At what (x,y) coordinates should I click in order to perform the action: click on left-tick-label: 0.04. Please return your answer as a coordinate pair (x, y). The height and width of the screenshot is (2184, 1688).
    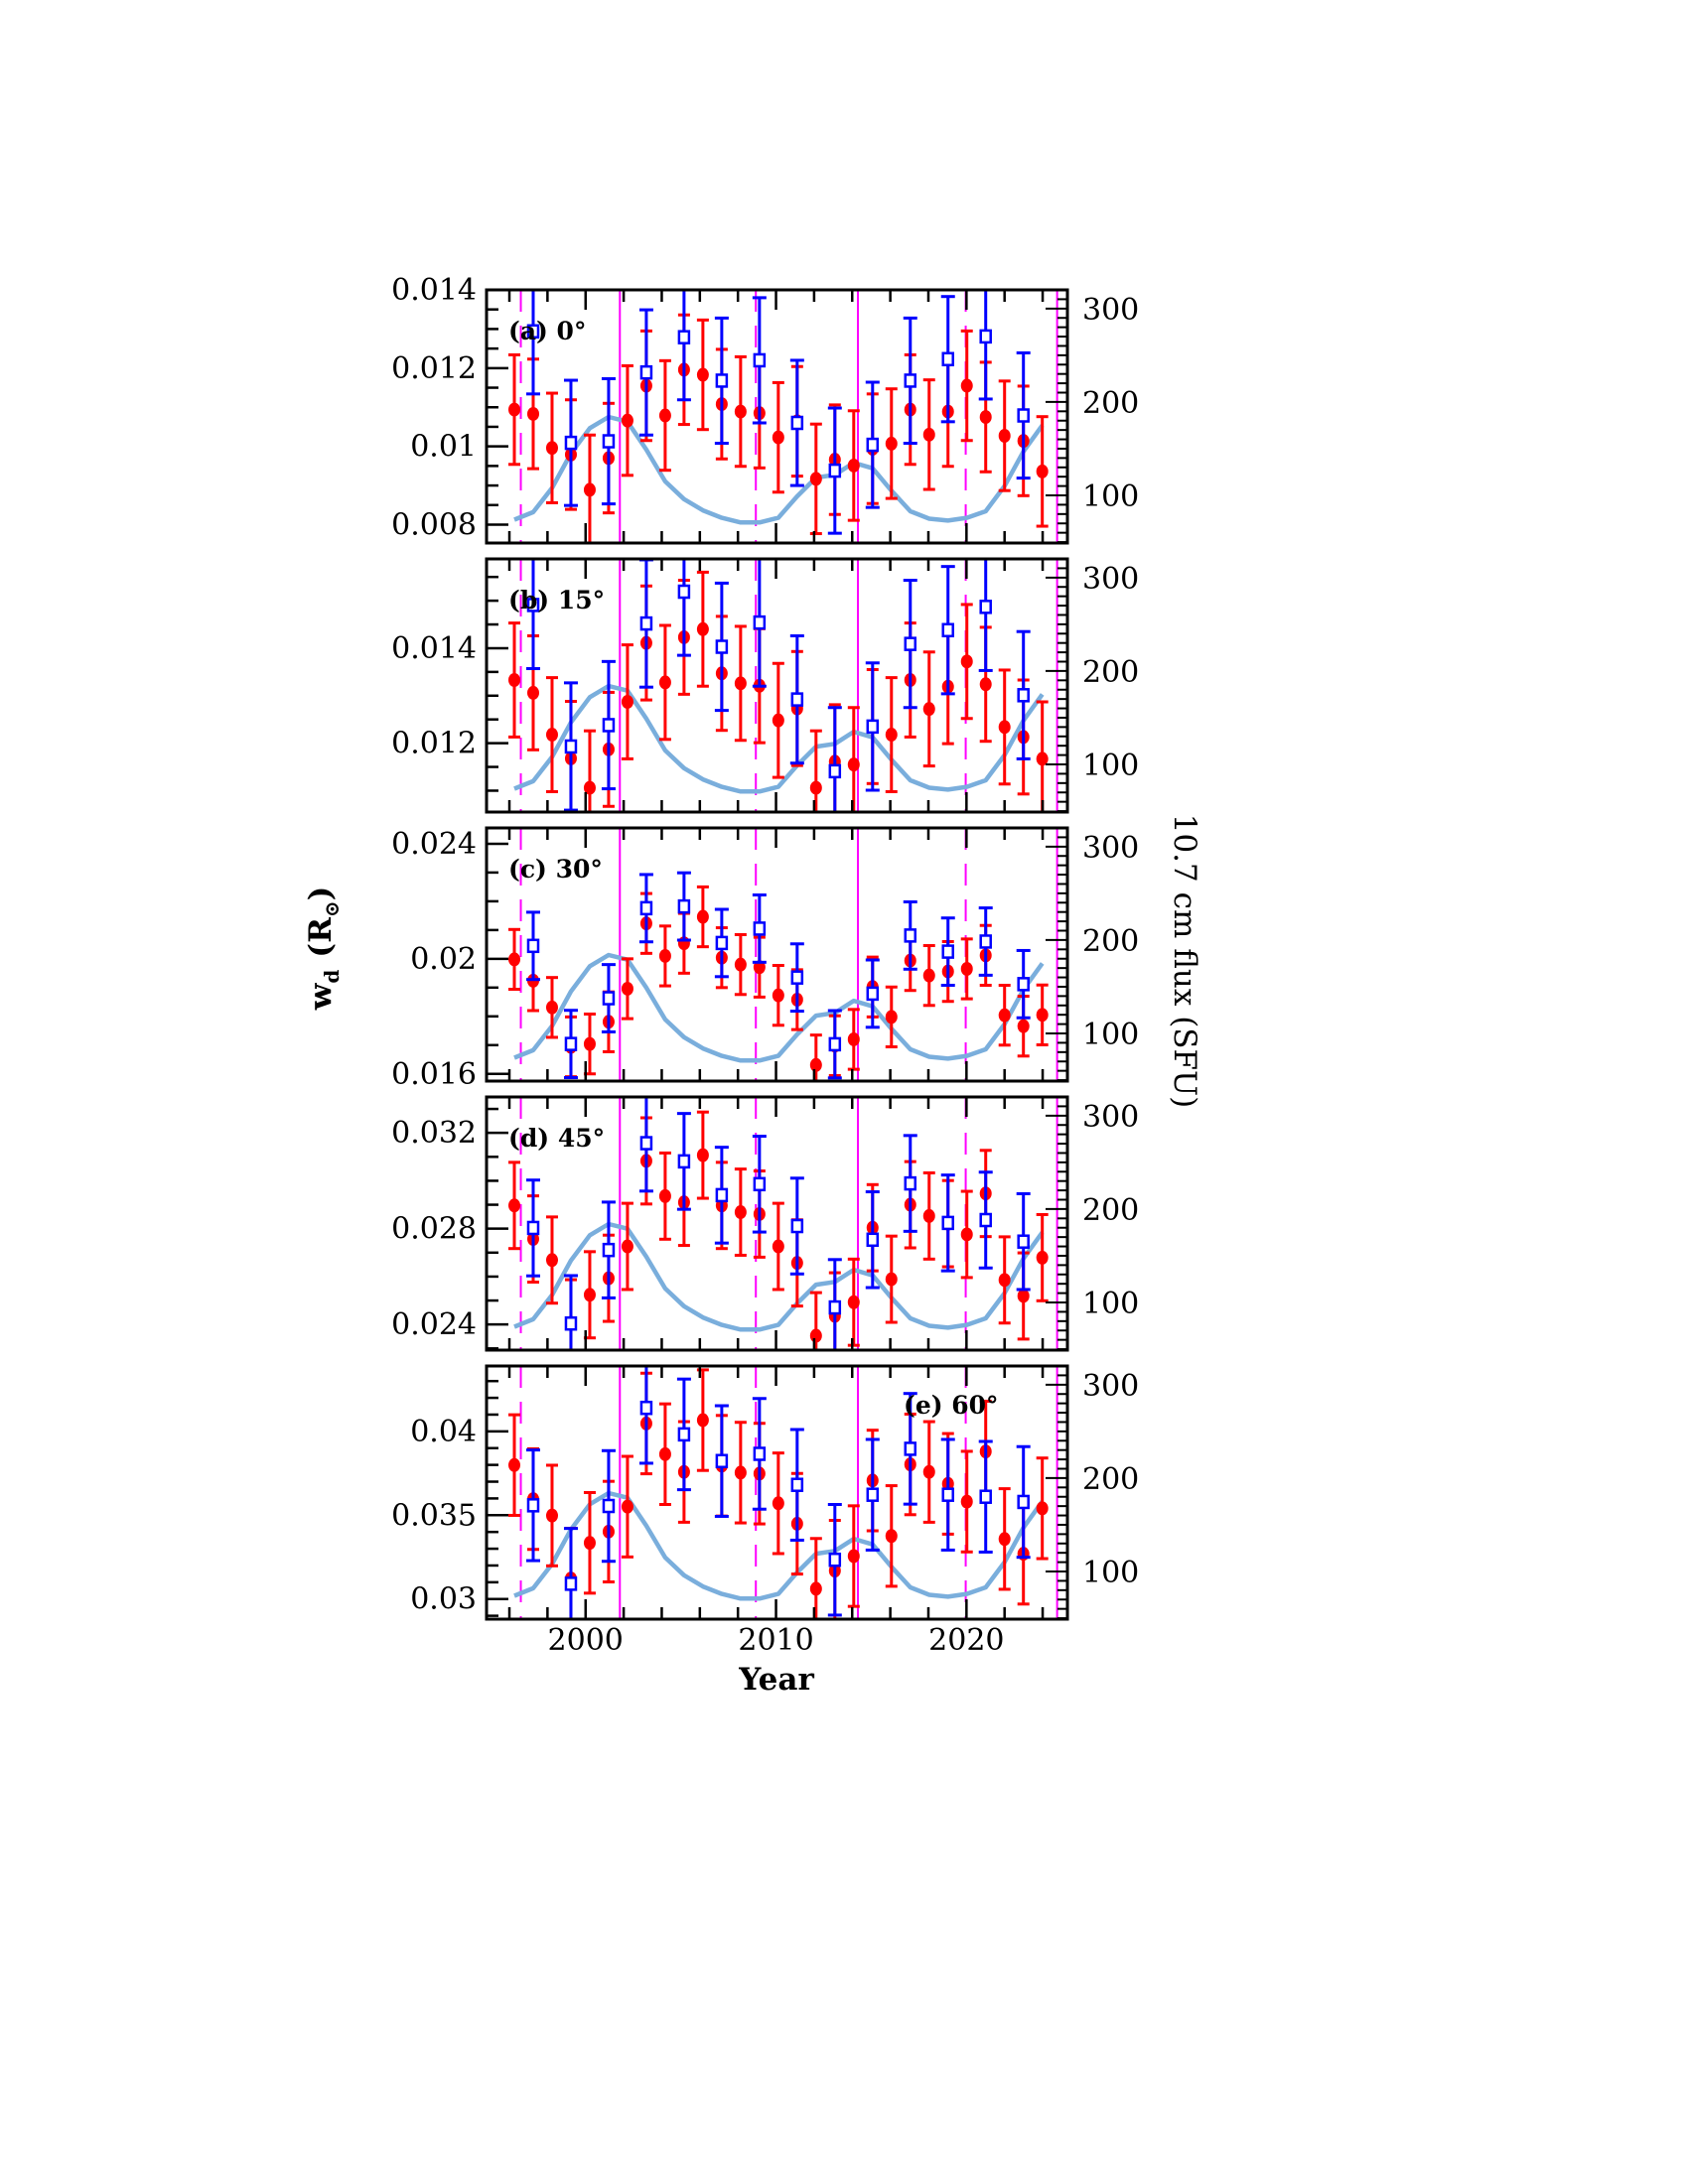
    Looking at the image, I should click on (443, 1432).